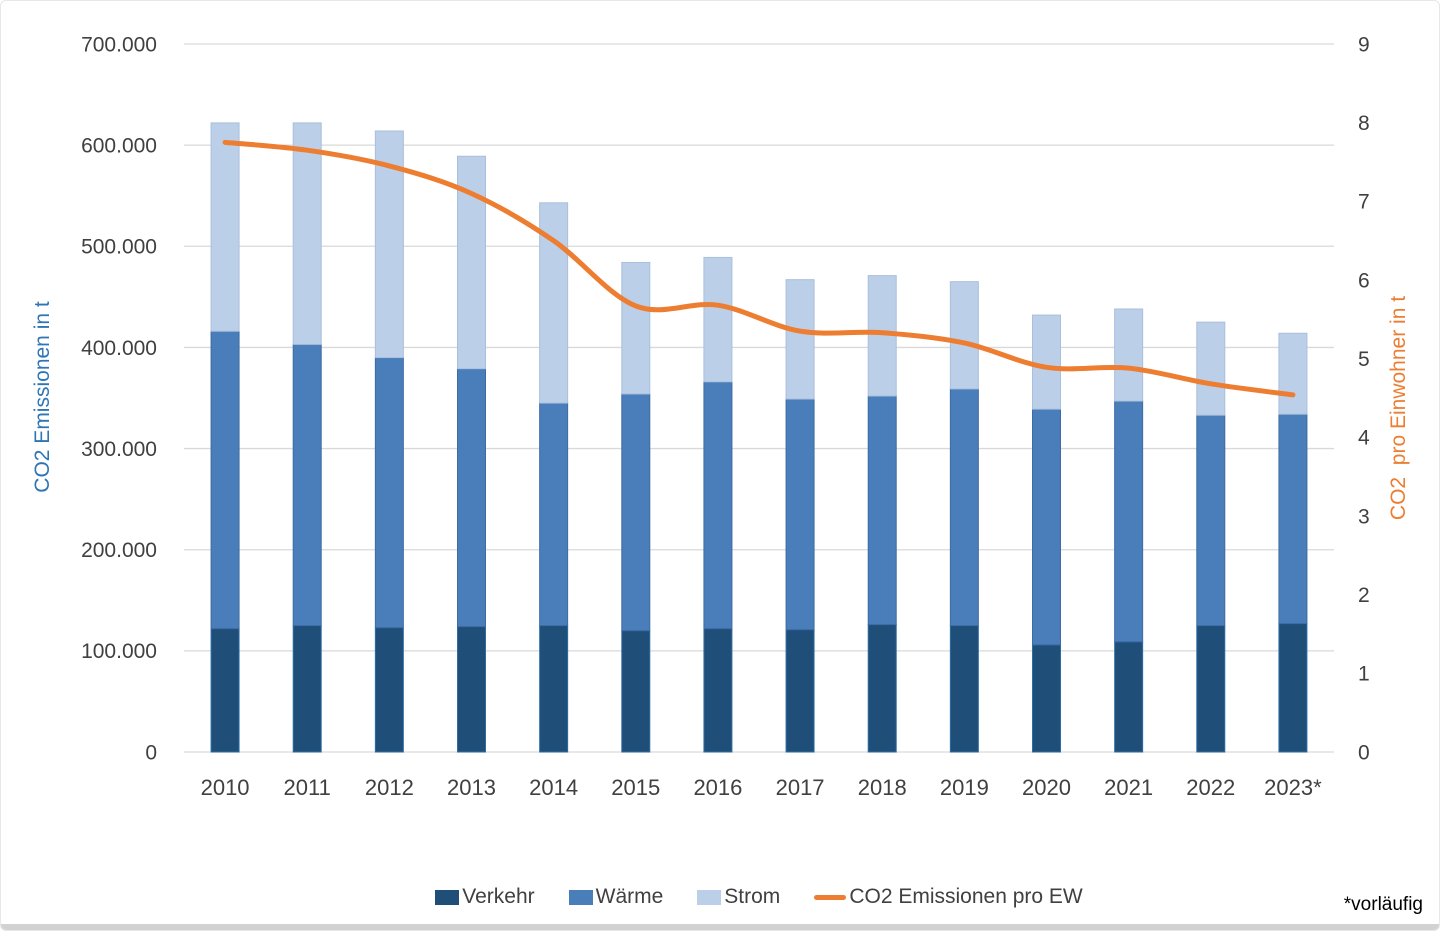  What do you see at coordinates (636, 328) in the screenshot?
I see `bar-segment-strom-2015` at bounding box center [636, 328].